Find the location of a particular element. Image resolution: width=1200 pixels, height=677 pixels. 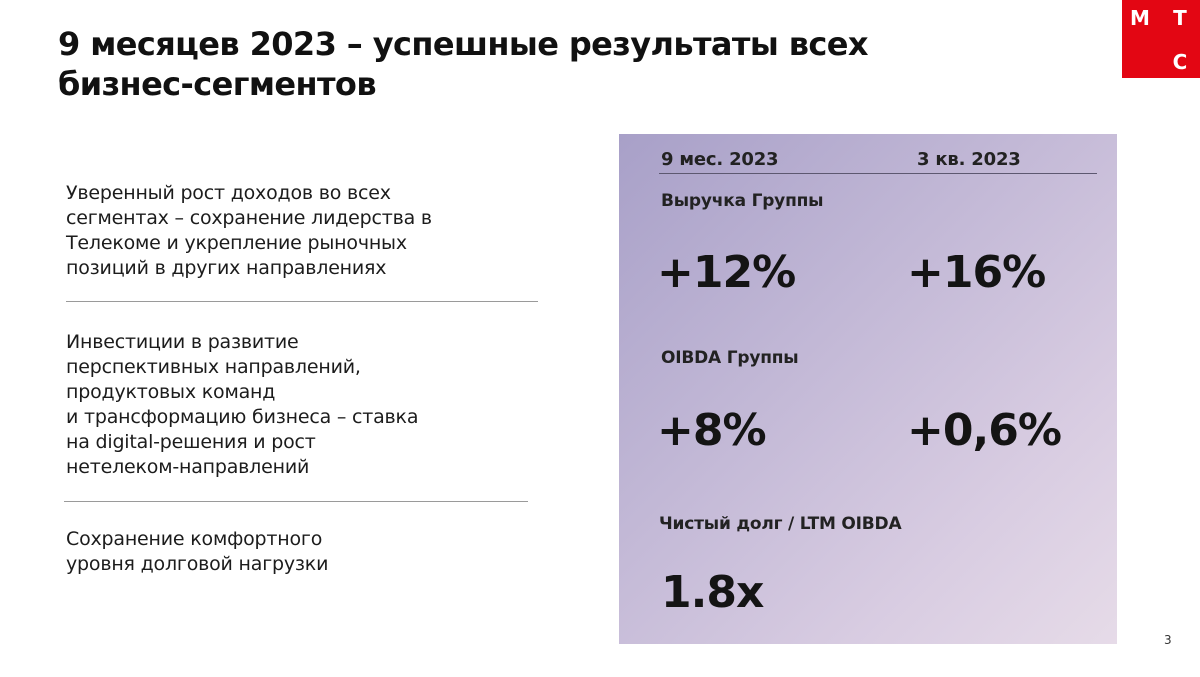

oibda-q3-value: +0,6% is located at coordinates (984, 430).